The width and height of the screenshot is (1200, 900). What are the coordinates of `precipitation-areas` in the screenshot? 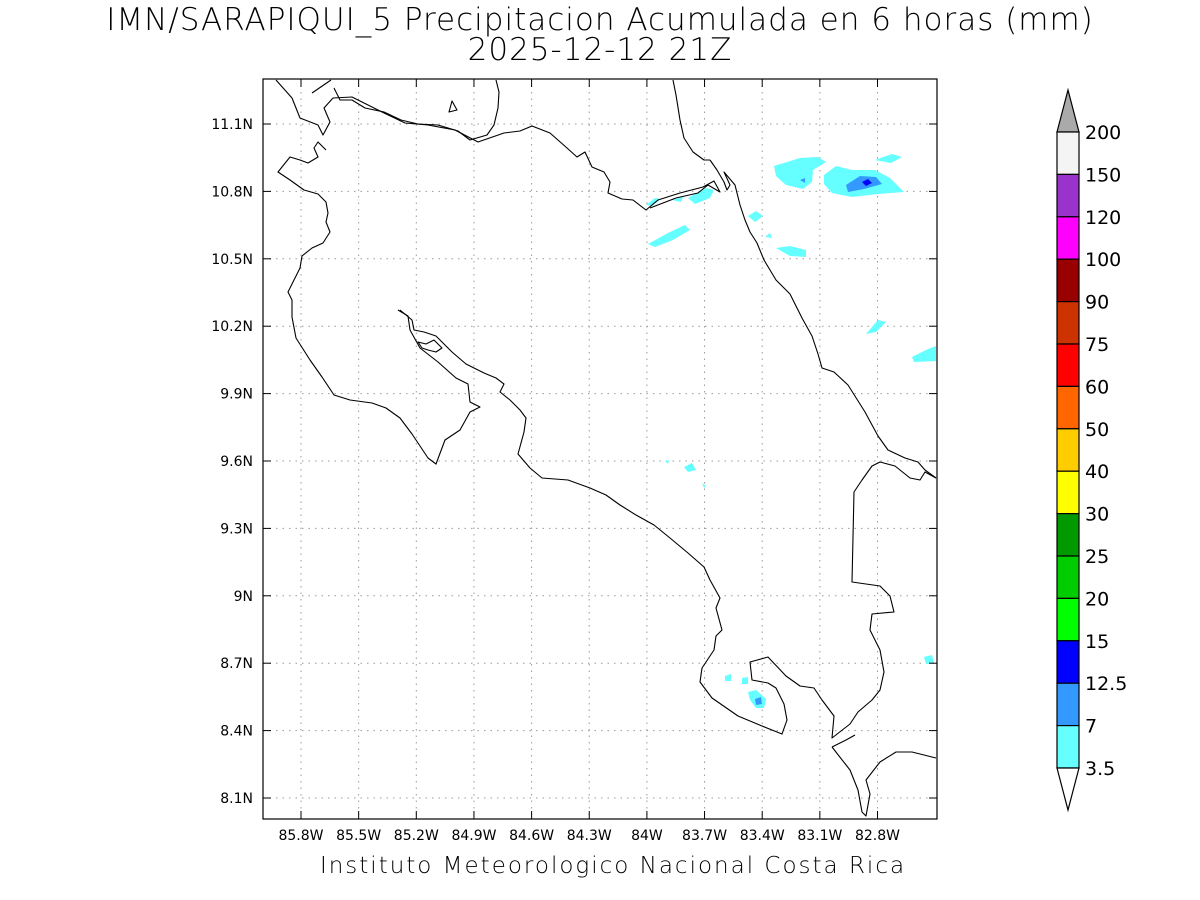 It's located at (791, 431).